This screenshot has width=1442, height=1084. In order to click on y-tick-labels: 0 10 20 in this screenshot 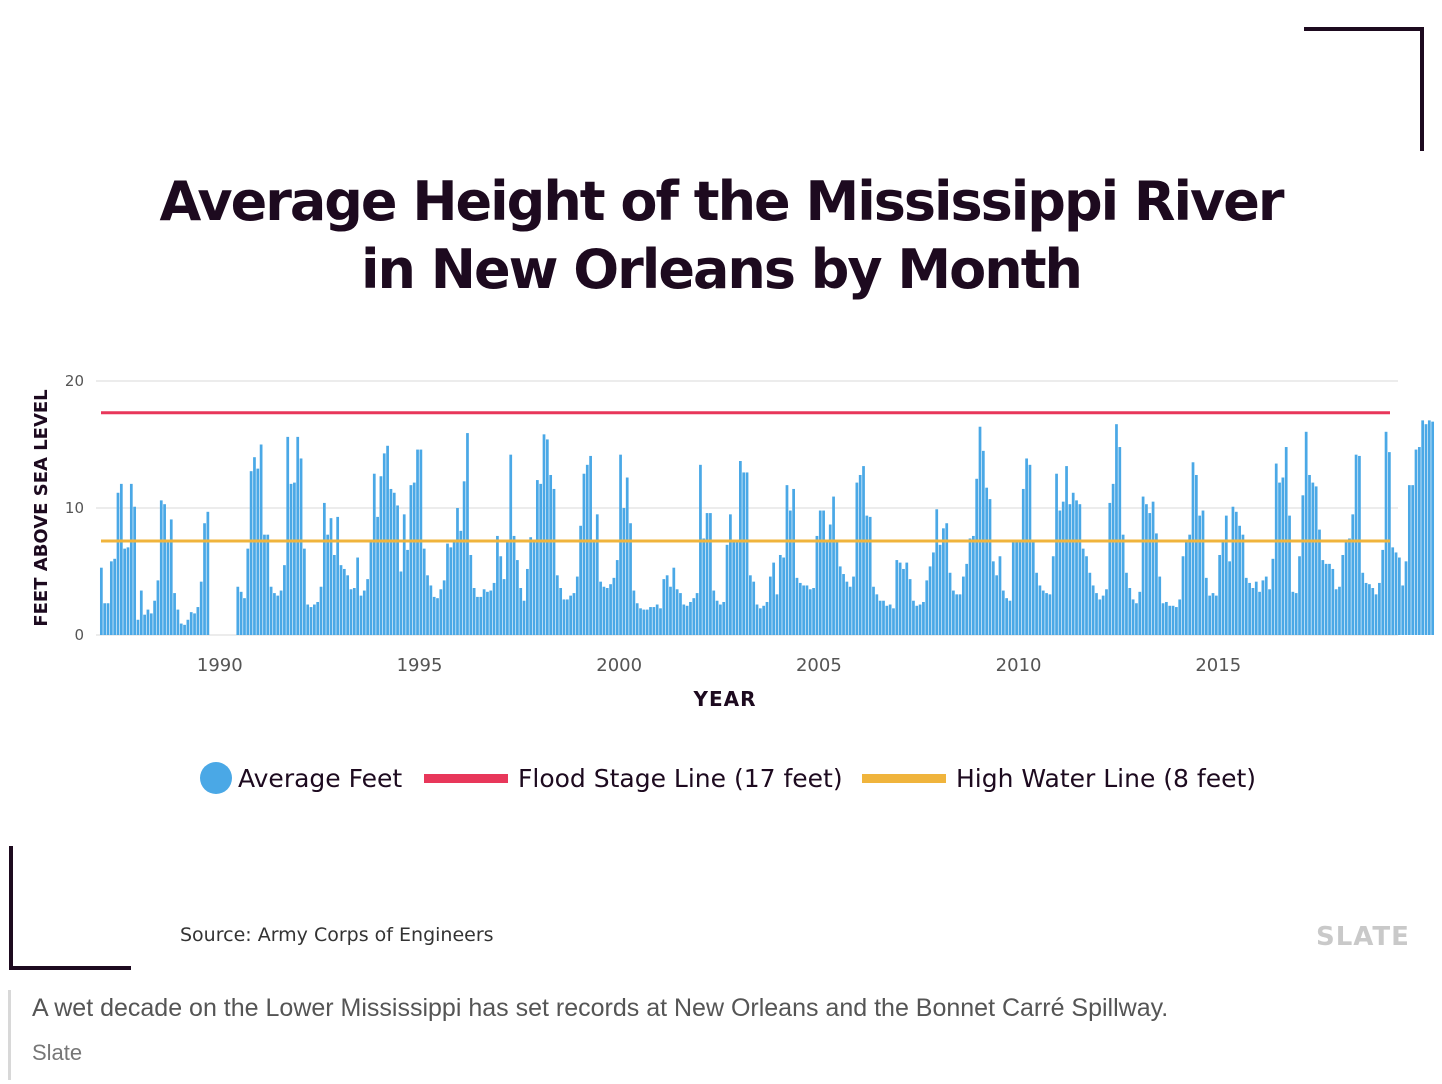, I will do `click(74, 508)`.